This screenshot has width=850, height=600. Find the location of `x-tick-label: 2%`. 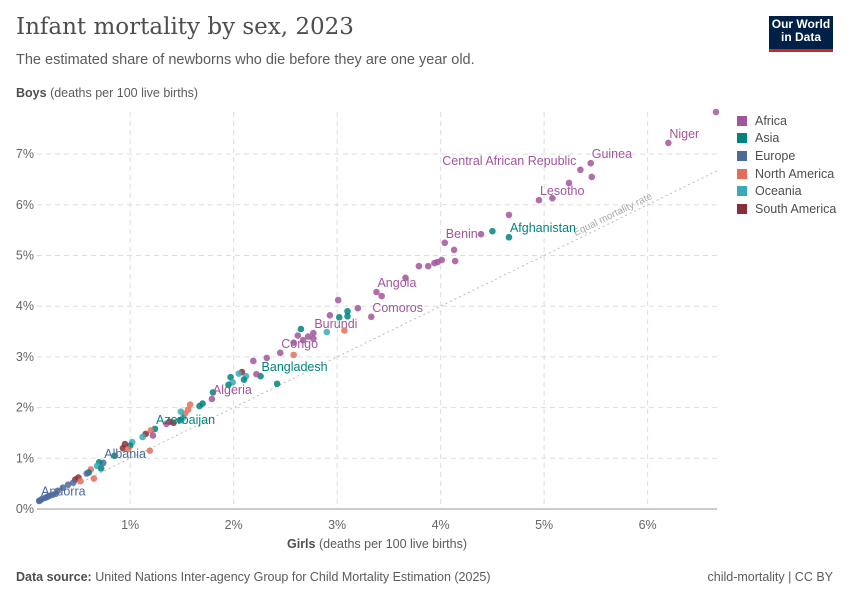

x-tick-label: 2% is located at coordinates (234, 525).